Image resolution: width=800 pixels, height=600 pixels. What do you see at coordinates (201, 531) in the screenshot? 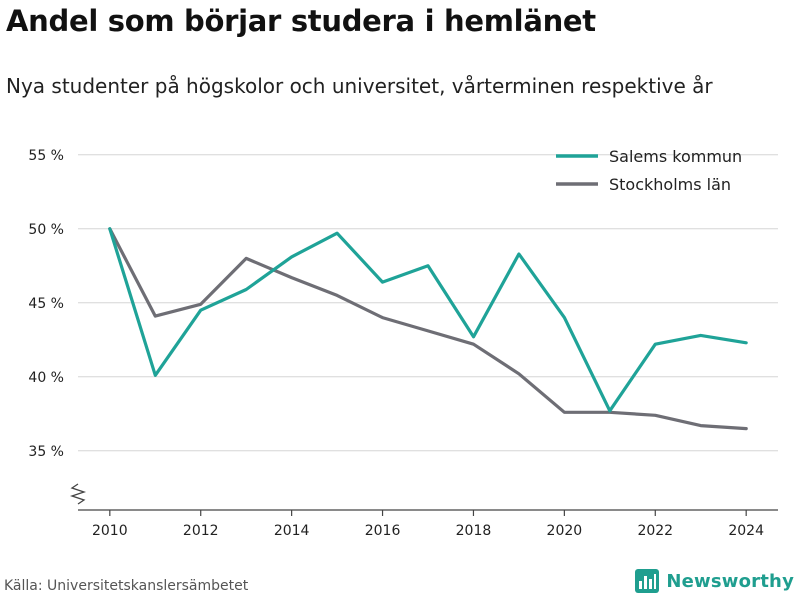
I see `x-tick-label: 2012` at bounding box center [201, 531].